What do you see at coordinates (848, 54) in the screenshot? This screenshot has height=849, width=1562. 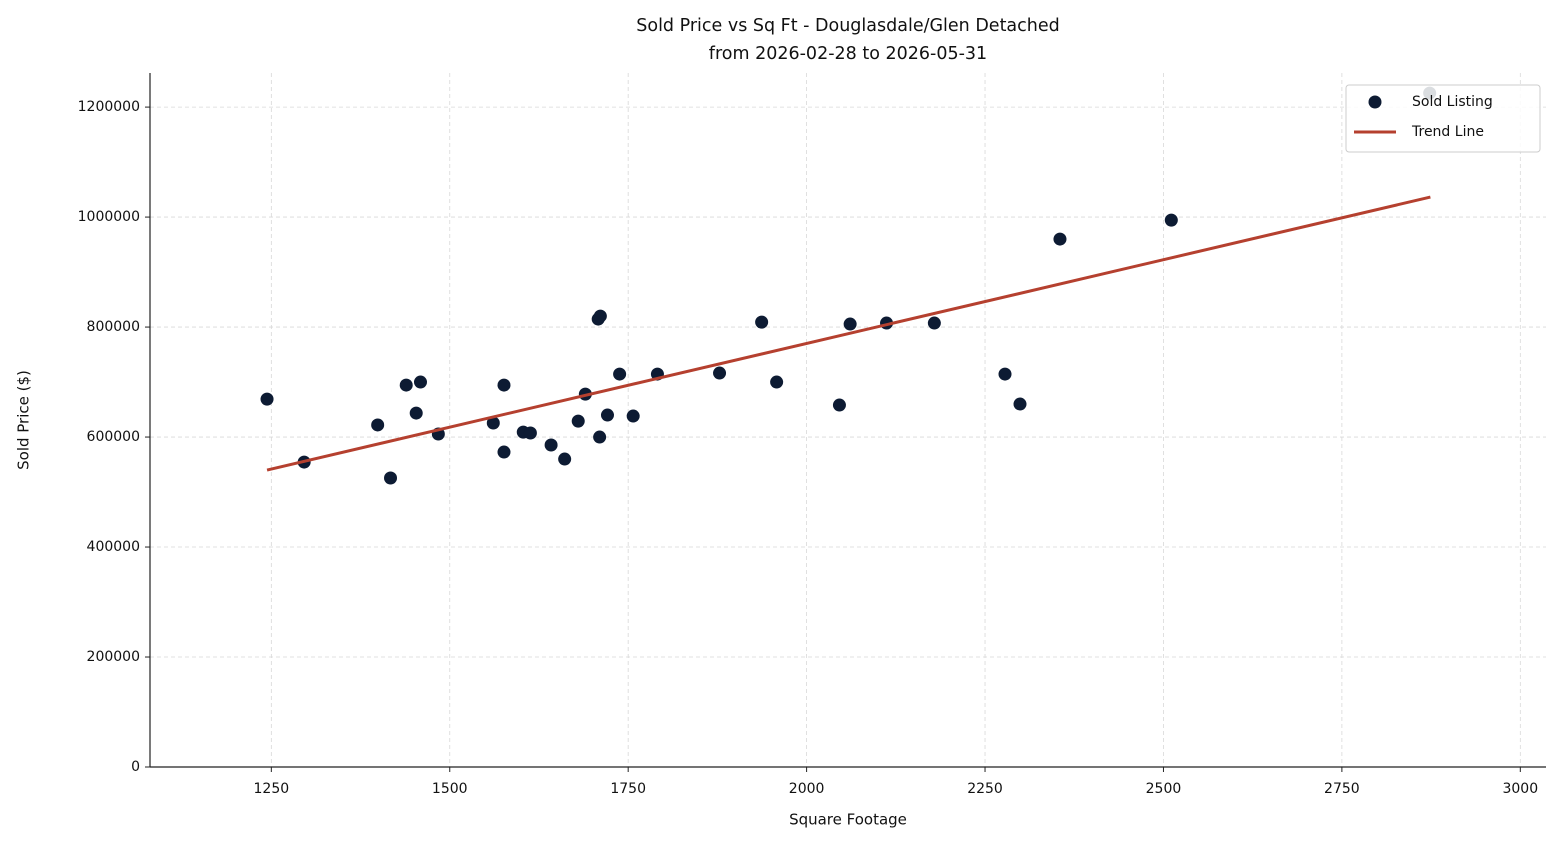 I see `chart-subtitle: from 2026-02-28 to 2026-05-31` at bounding box center [848, 54].